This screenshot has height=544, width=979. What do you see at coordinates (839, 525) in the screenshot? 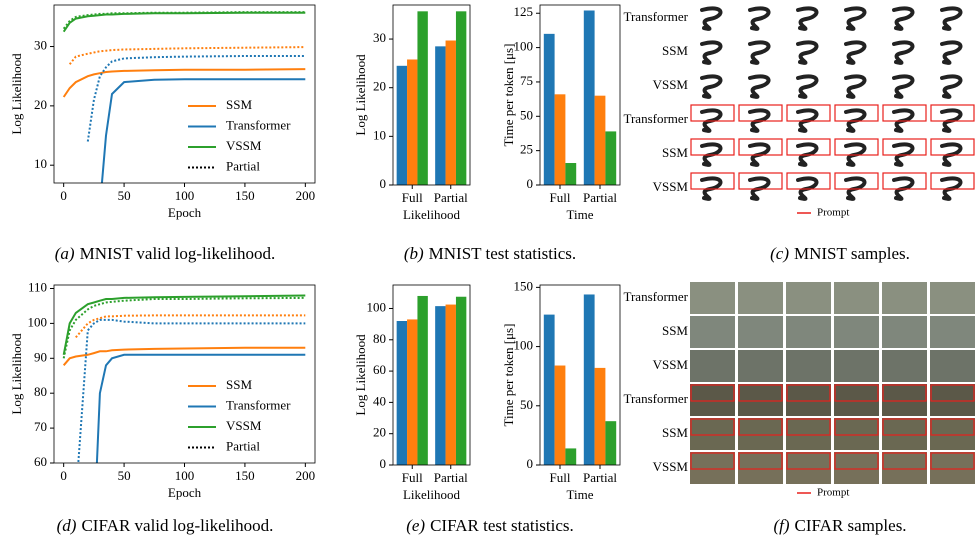
I see `caption: (f) CIFAR samples.` at bounding box center [839, 525].